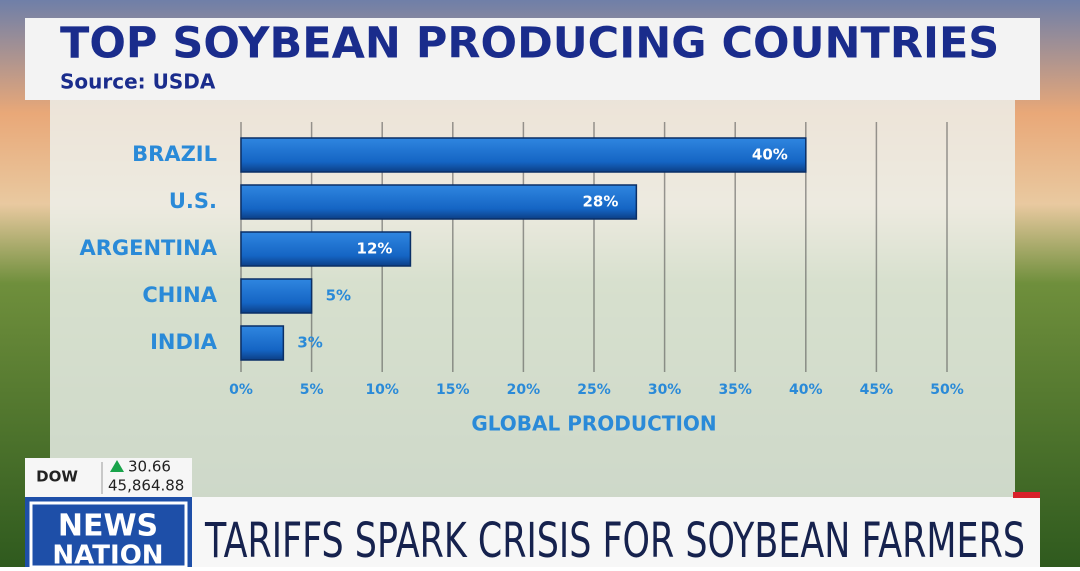  I want to click on ticker-change: 30.66, so click(149, 467).